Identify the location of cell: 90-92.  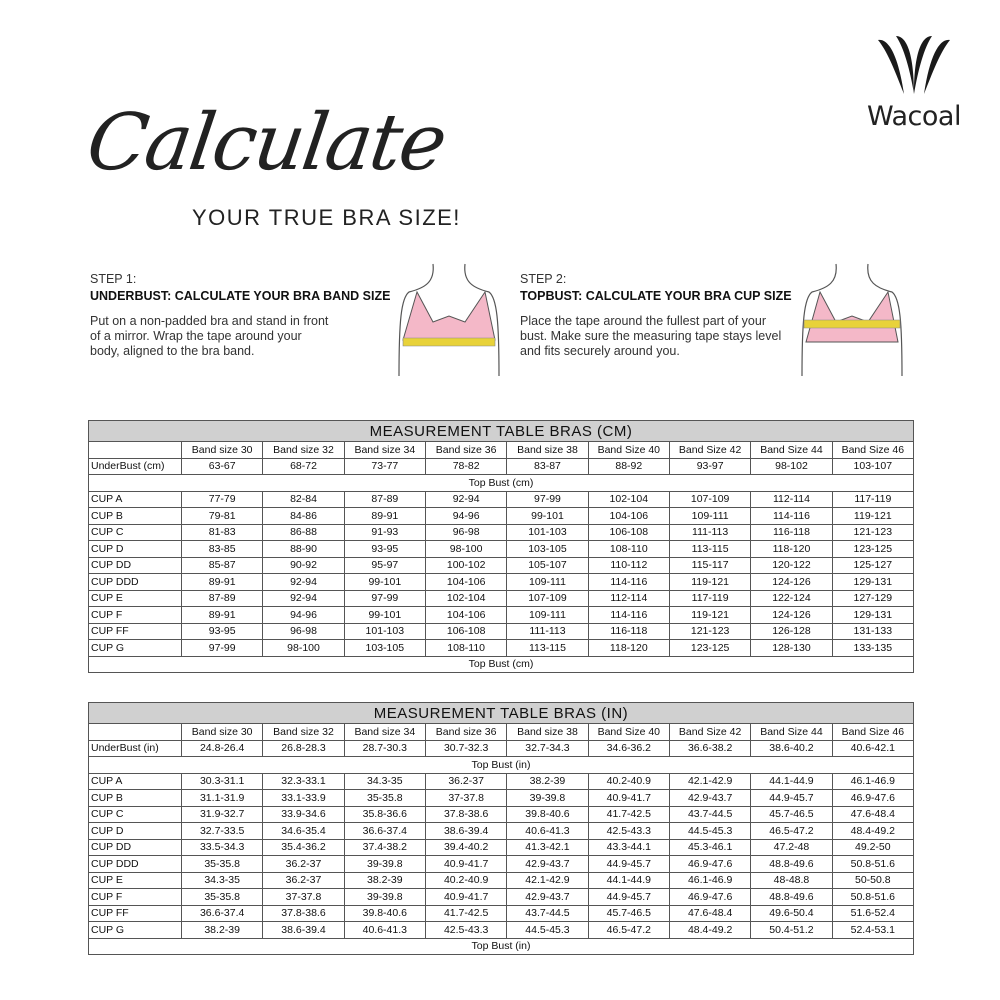
(303, 565).